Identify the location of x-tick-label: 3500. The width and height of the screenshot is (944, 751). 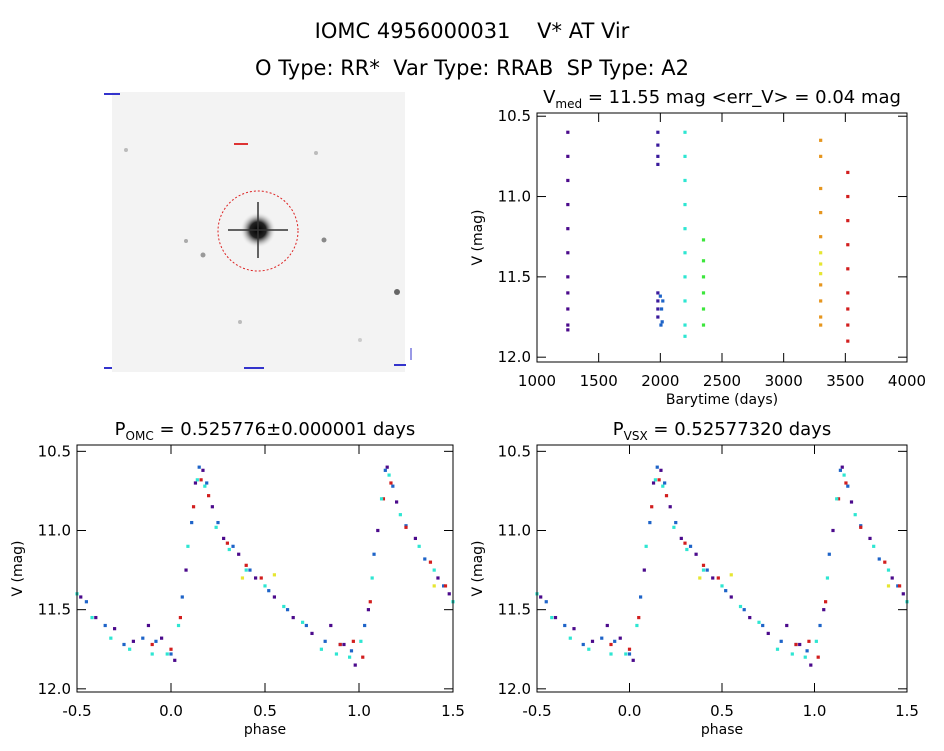
(845, 381).